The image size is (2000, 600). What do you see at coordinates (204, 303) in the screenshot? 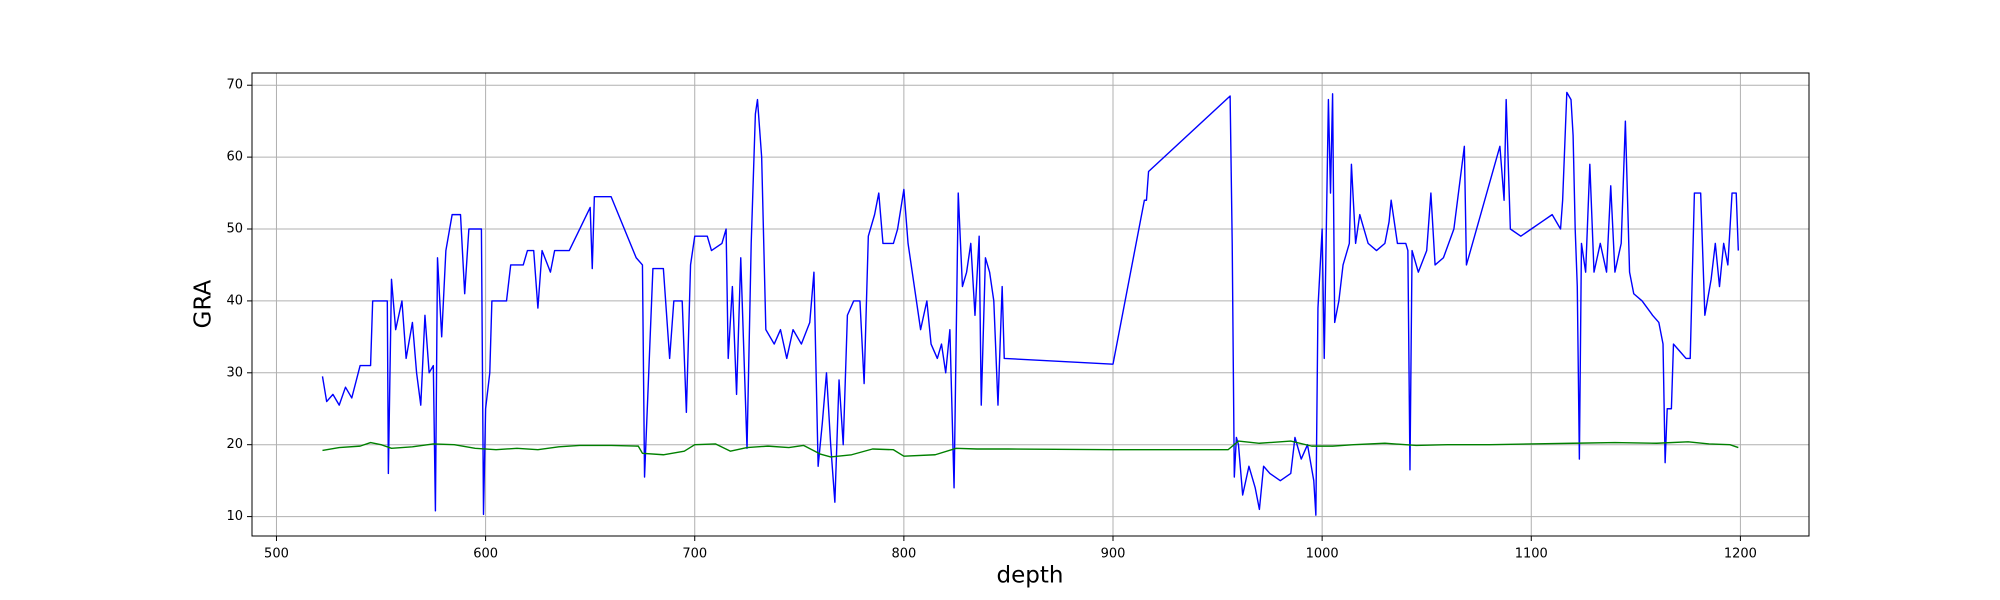
I see `y-axis-label: GRA` at bounding box center [204, 303].